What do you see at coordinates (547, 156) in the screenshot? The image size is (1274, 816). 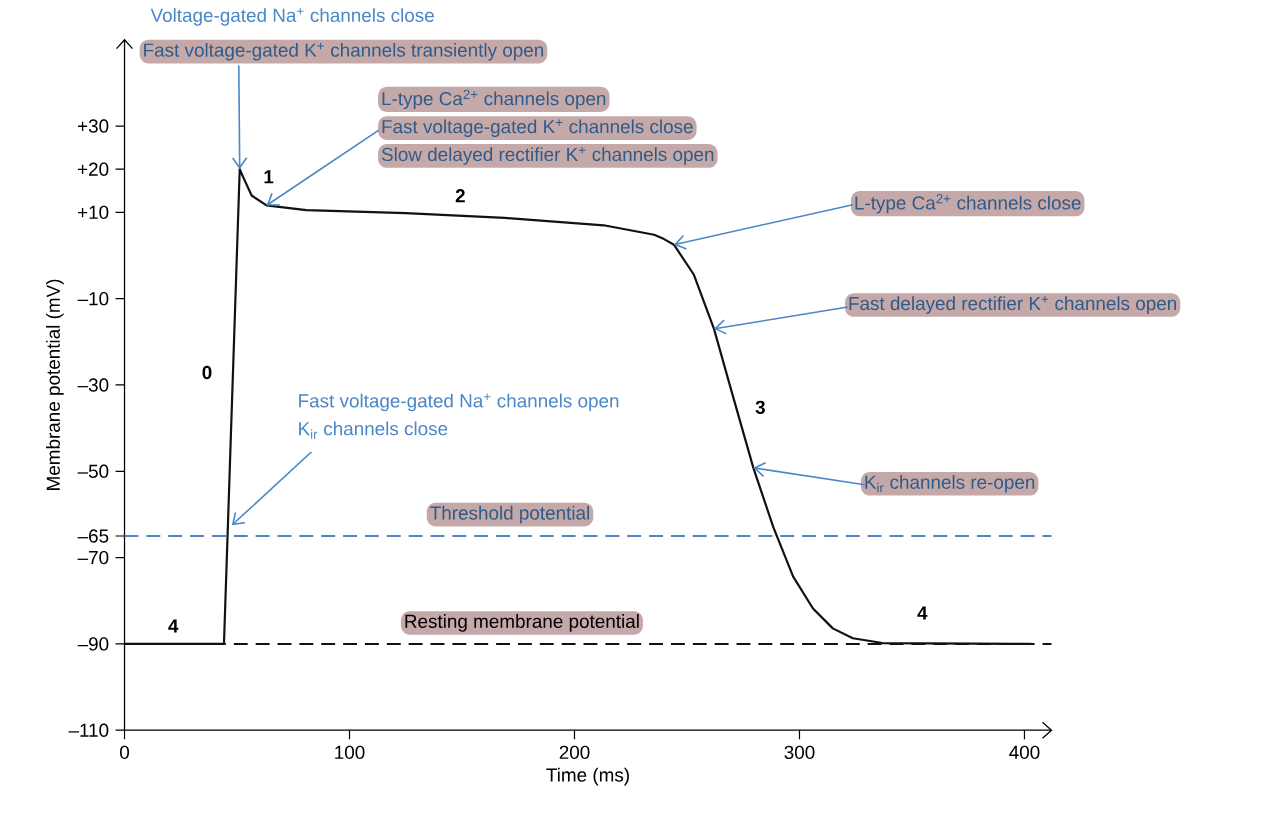 I see `annotation: Slow delayed rectifier K$^{+}$ channels open` at bounding box center [547, 156].